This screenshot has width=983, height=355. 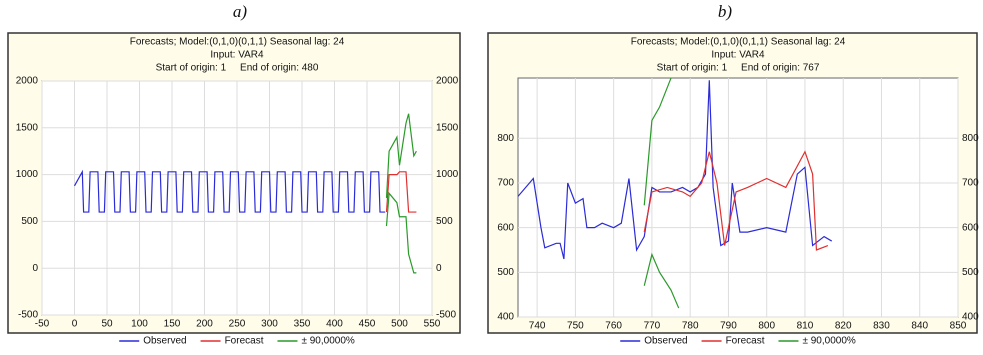 What do you see at coordinates (240, 11) in the screenshot?
I see `panel-label: a)` at bounding box center [240, 11].